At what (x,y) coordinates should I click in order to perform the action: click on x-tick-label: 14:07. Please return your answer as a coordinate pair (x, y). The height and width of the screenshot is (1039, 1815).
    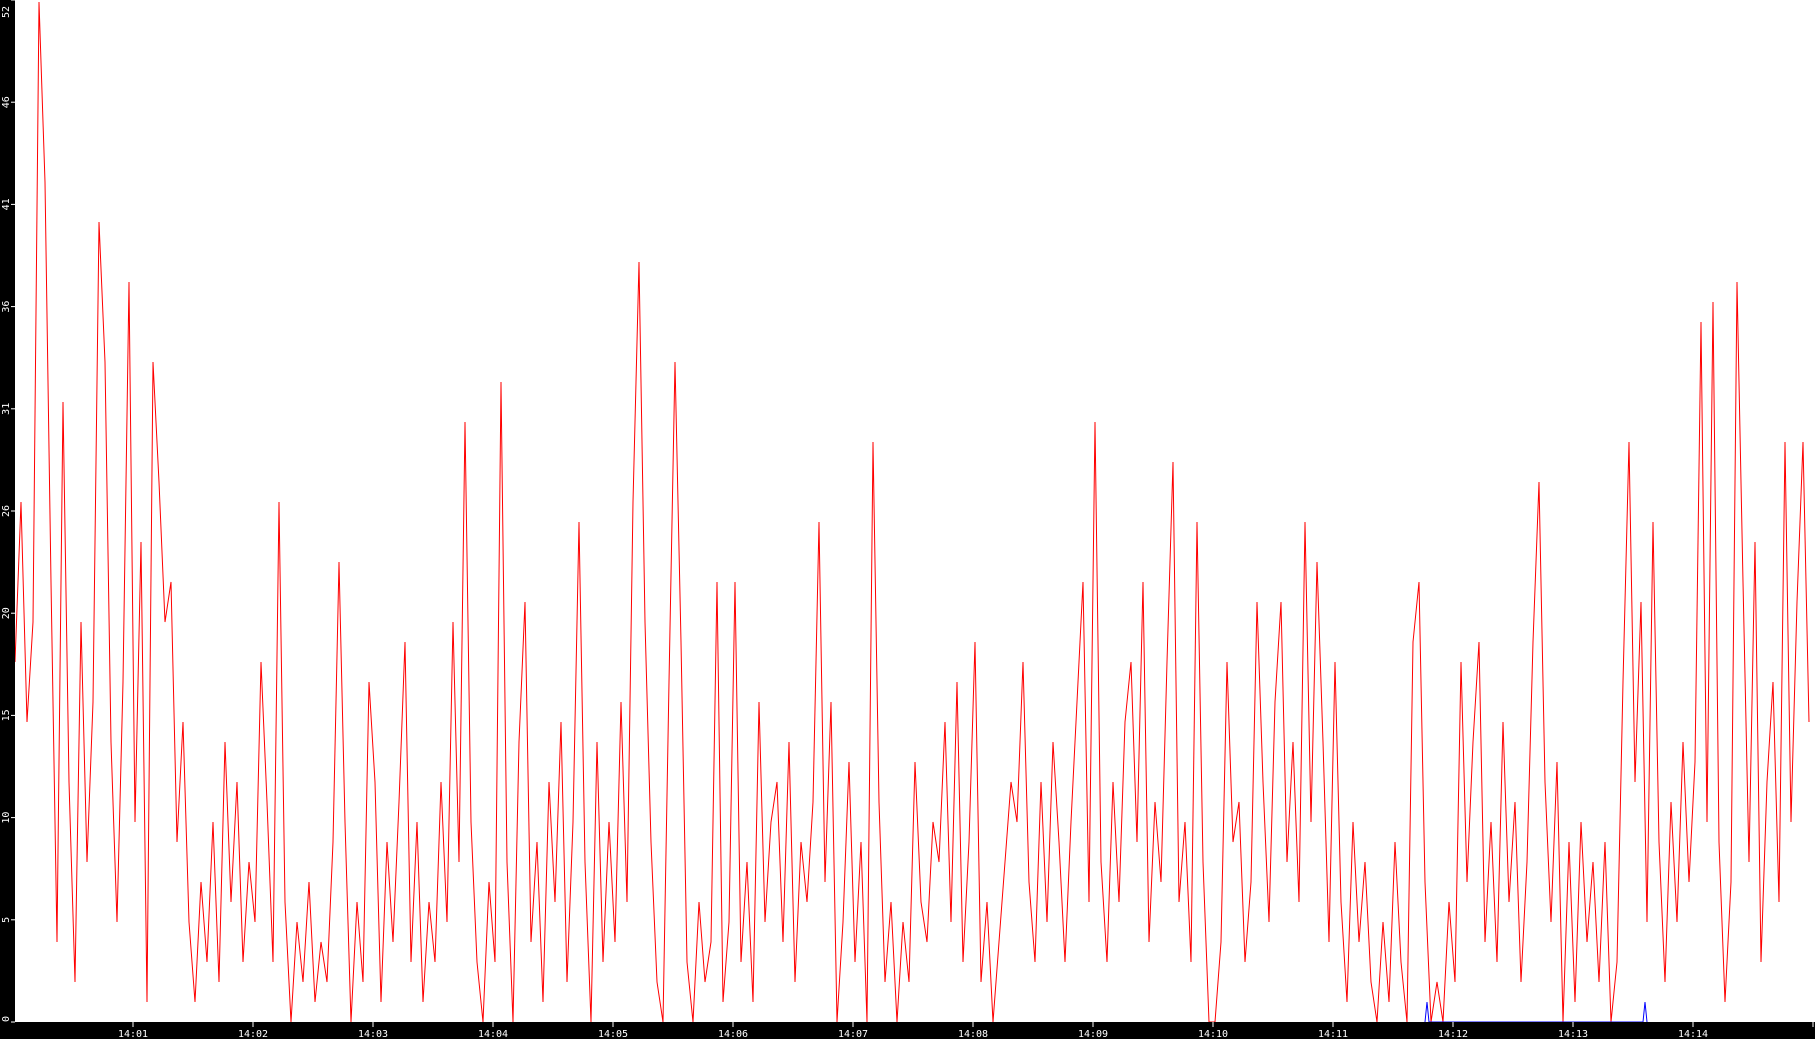
    Looking at the image, I should click on (853, 1034).